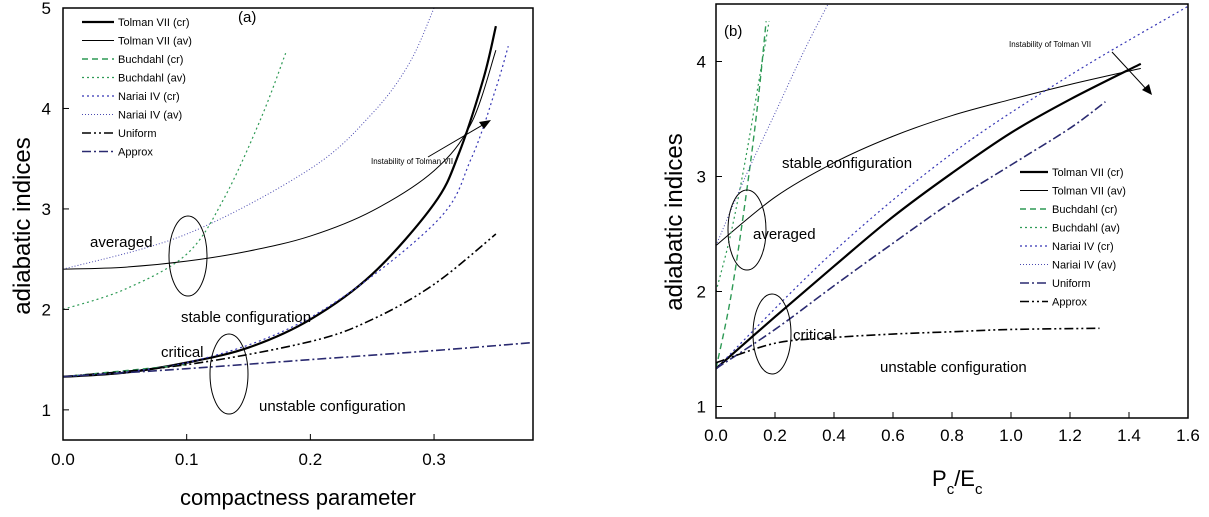 The width and height of the screenshot is (1209, 517). I want to click on b-legend-label-5: Nariai IV (cr), so click(1083, 247).